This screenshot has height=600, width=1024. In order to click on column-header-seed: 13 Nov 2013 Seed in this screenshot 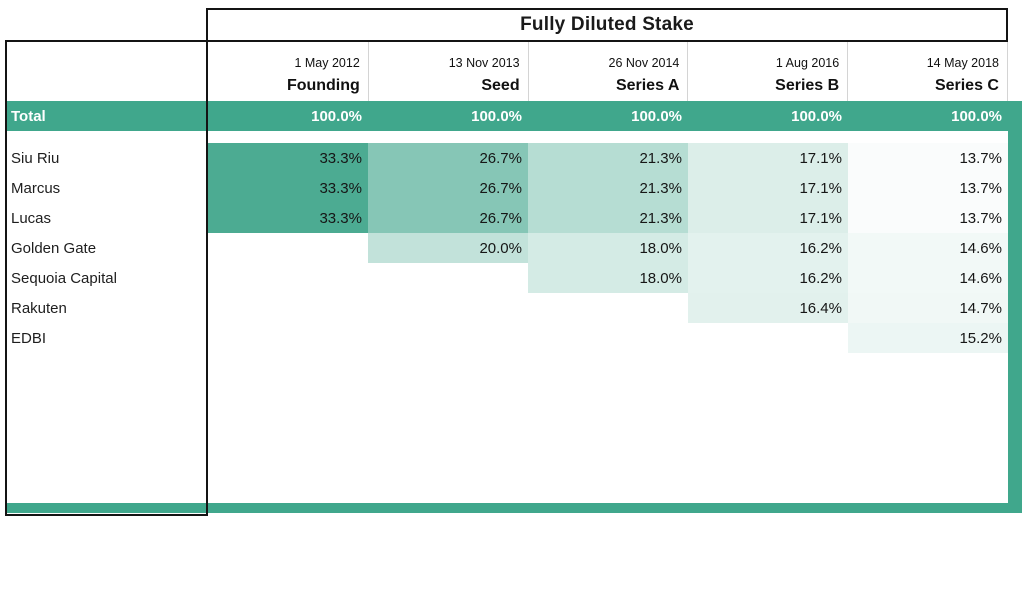, I will do `click(447, 71)`.